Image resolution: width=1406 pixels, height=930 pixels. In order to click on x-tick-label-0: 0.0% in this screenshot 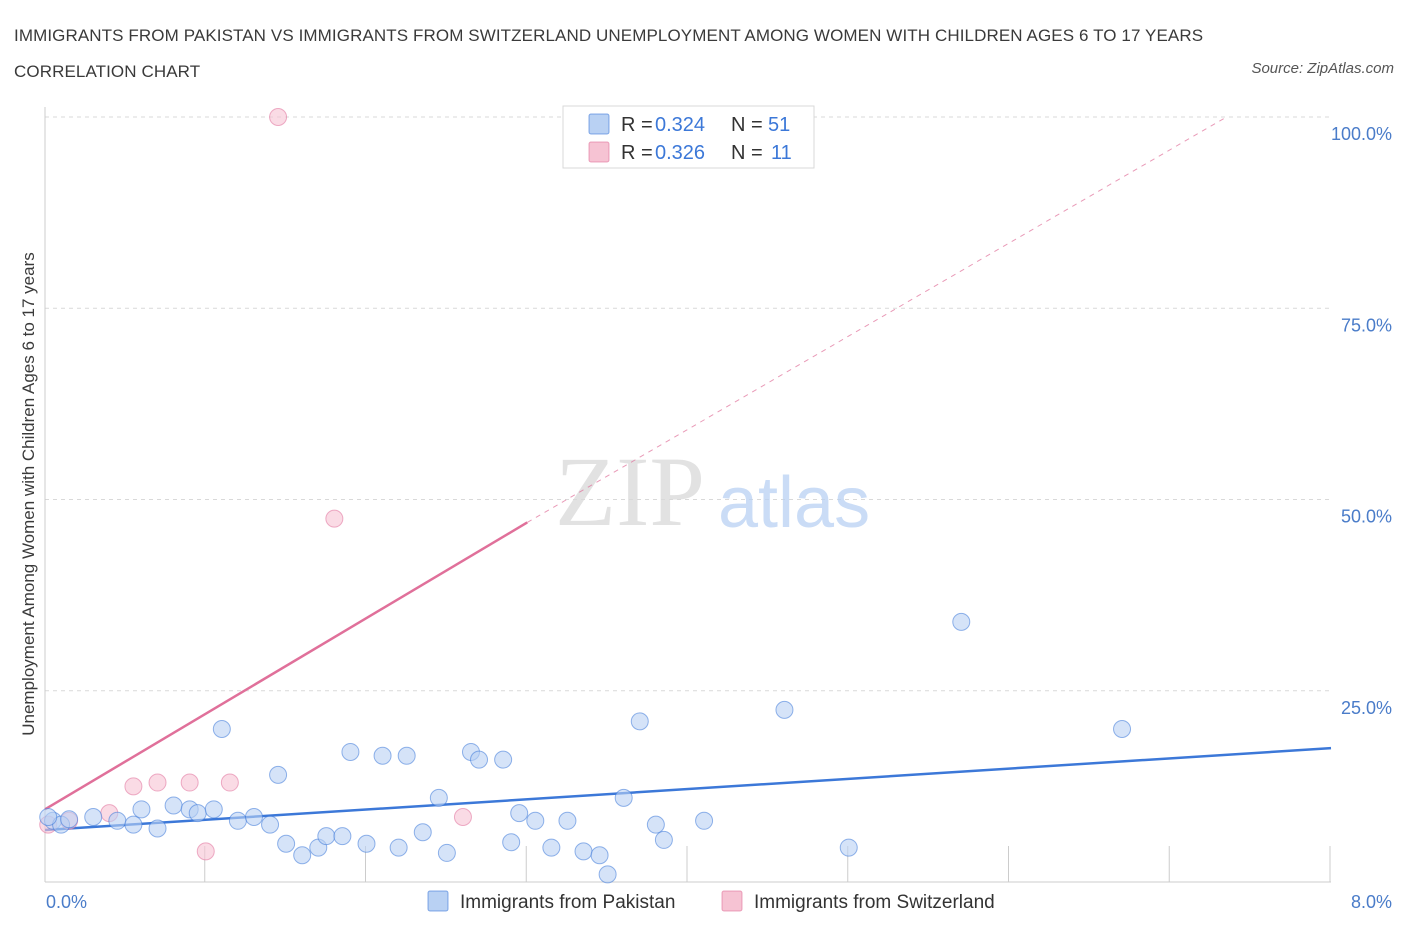, I will do `click(66, 902)`.